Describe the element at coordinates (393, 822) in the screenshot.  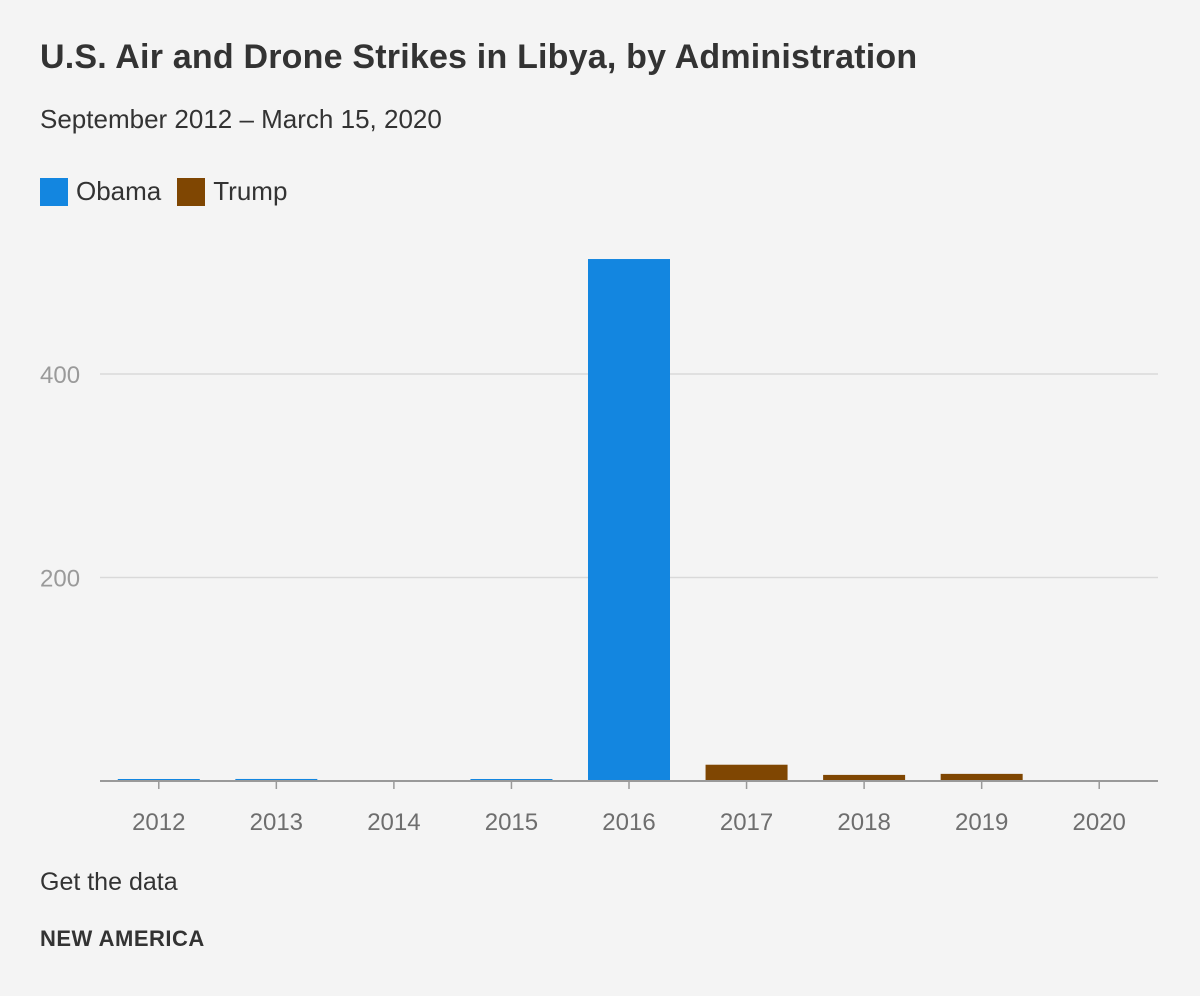
I see `x-tick-label: 2014` at that location.